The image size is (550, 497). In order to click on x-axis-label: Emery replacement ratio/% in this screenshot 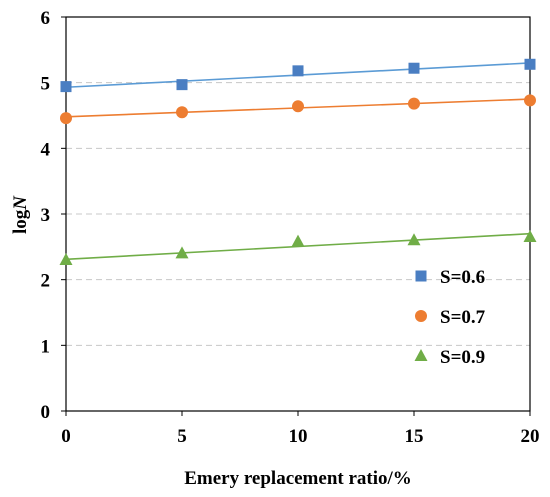, I will do `click(298, 478)`.